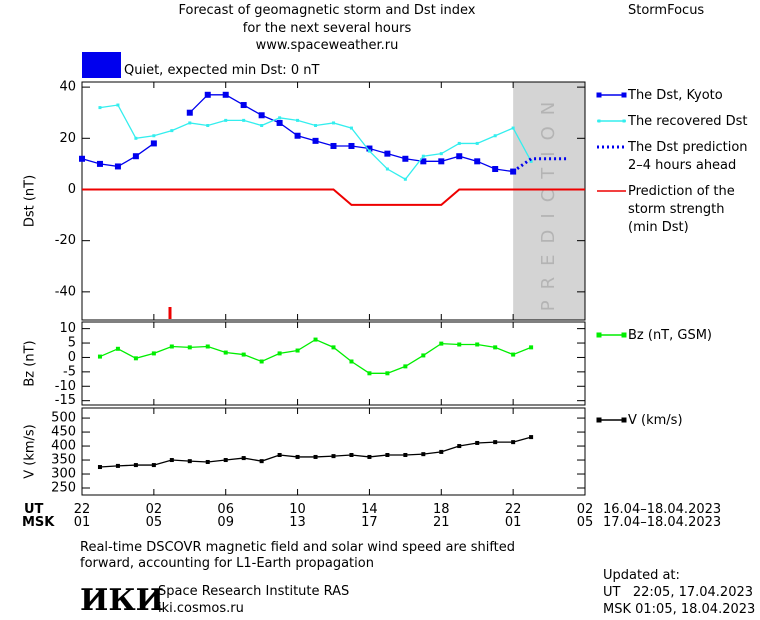 The image size is (760, 620). What do you see at coordinates (513, 509) in the screenshot?
I see `x-tick-label: 22` at bounding box center [513, 509].